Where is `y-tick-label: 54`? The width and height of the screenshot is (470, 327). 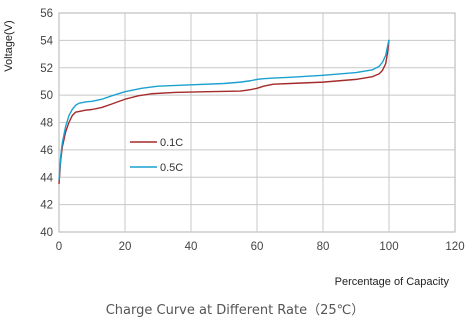
y-tick-label: 54 is located at coordinates (46, 41).